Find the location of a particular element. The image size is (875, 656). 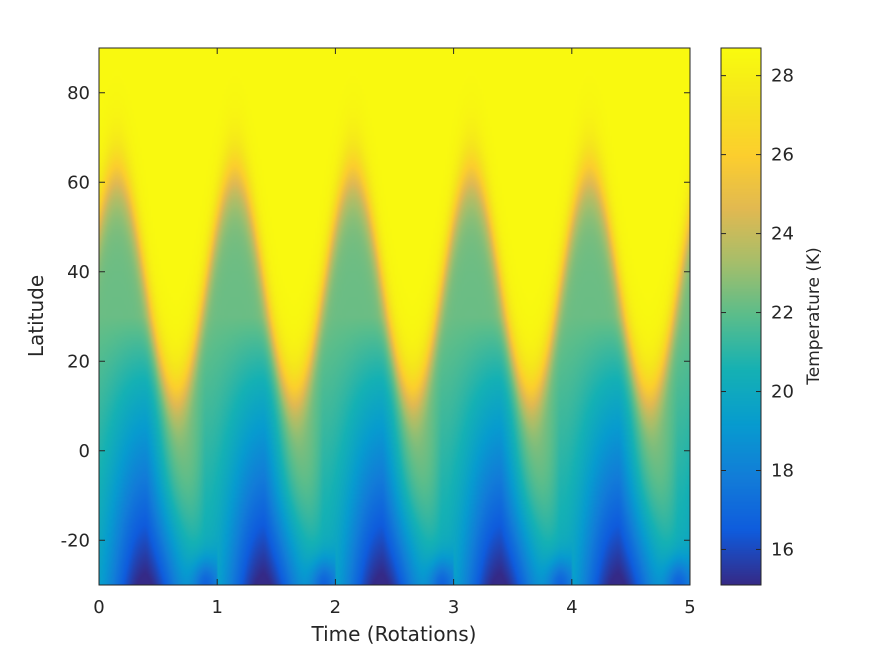

y-axis-label: Latitude is located at coordinates (36, 316).